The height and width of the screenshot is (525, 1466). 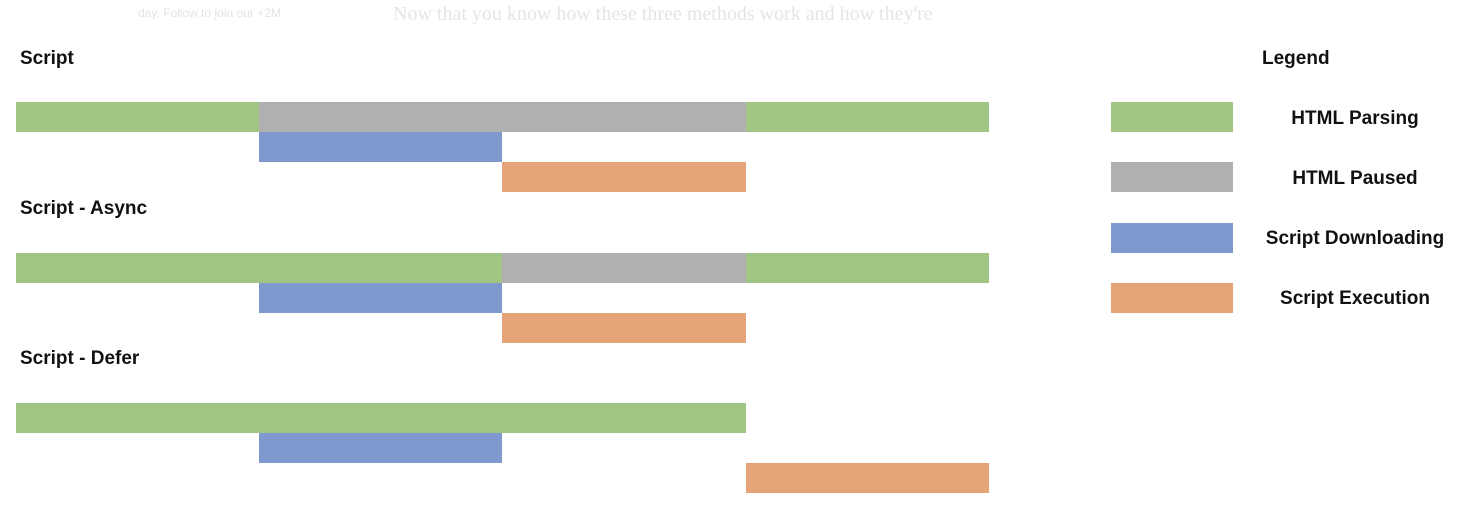 I want to click on async-script-downloading-bar, so click(x=380, y=298).